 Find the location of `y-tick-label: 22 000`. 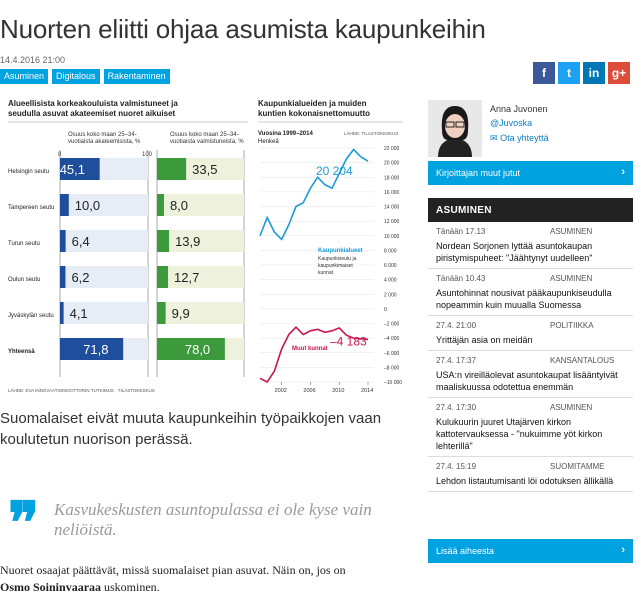

y-tick-label: 22 000 is located at coordinates (392, 149).